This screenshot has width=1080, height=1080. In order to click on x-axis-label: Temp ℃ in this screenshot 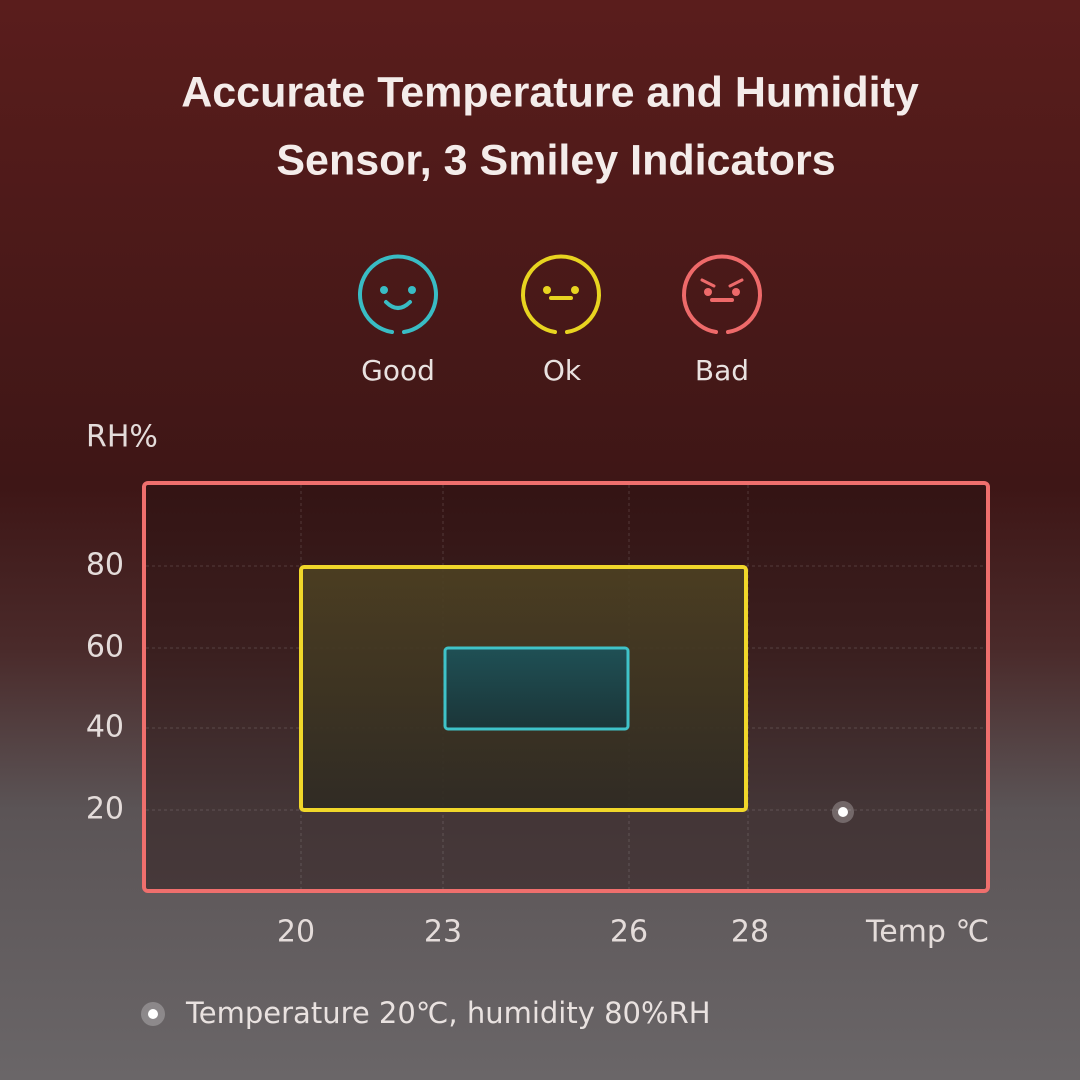, I will do `click(927, 932)`.